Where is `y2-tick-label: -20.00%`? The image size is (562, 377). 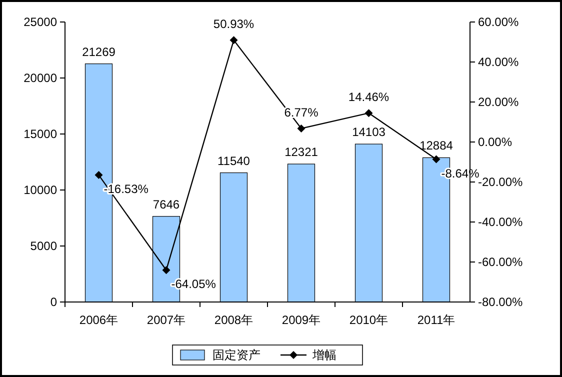 y2-tick-label: -20.00% is located at coordinates (501, 182).